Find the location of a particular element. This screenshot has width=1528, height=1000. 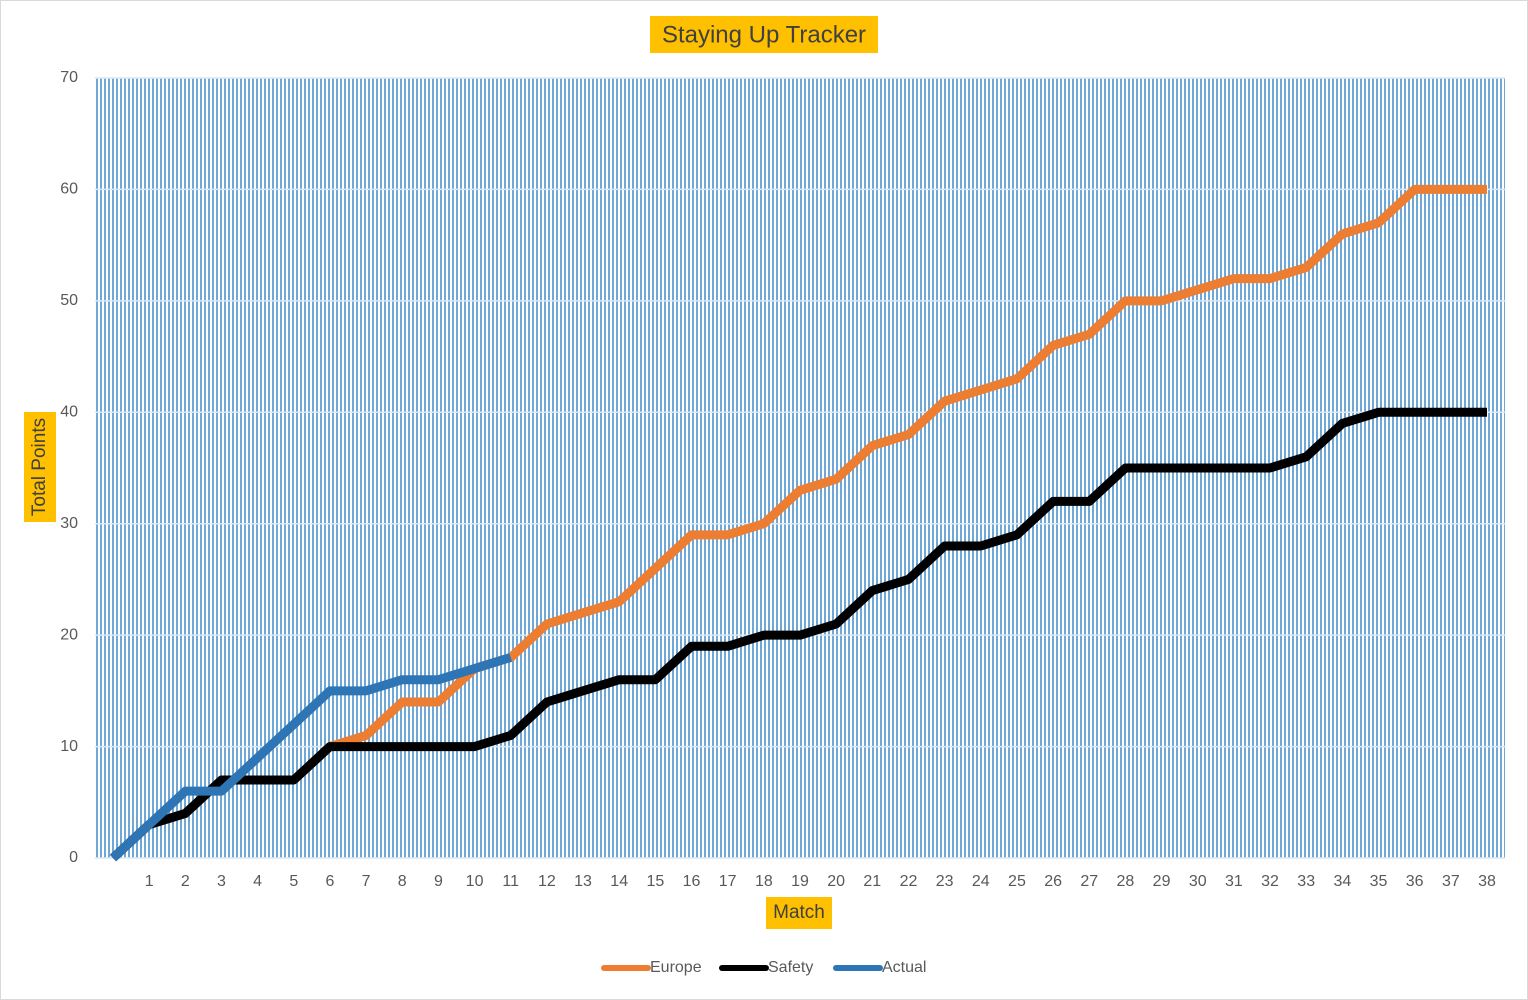

y-axis-label: Total Points is located at coordinates (39, 467).